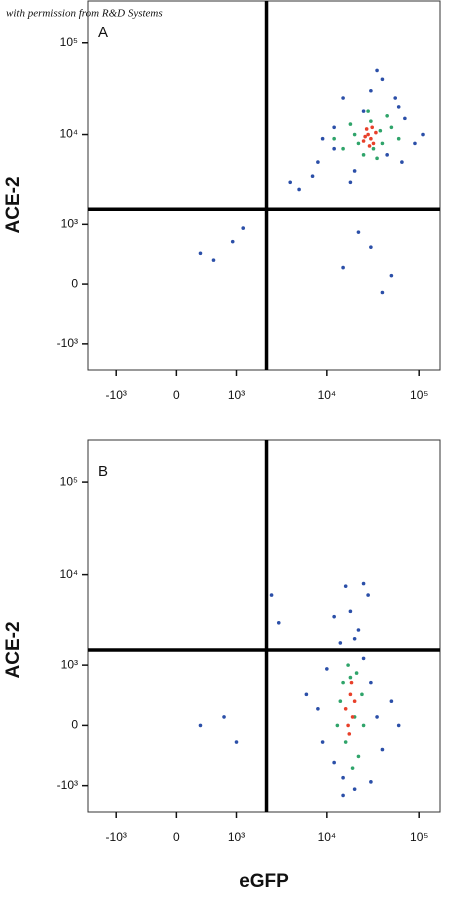  Describe the element at coordinates (236, 837) in the screenshot. I see `x-tick-label: 10³` at that location.